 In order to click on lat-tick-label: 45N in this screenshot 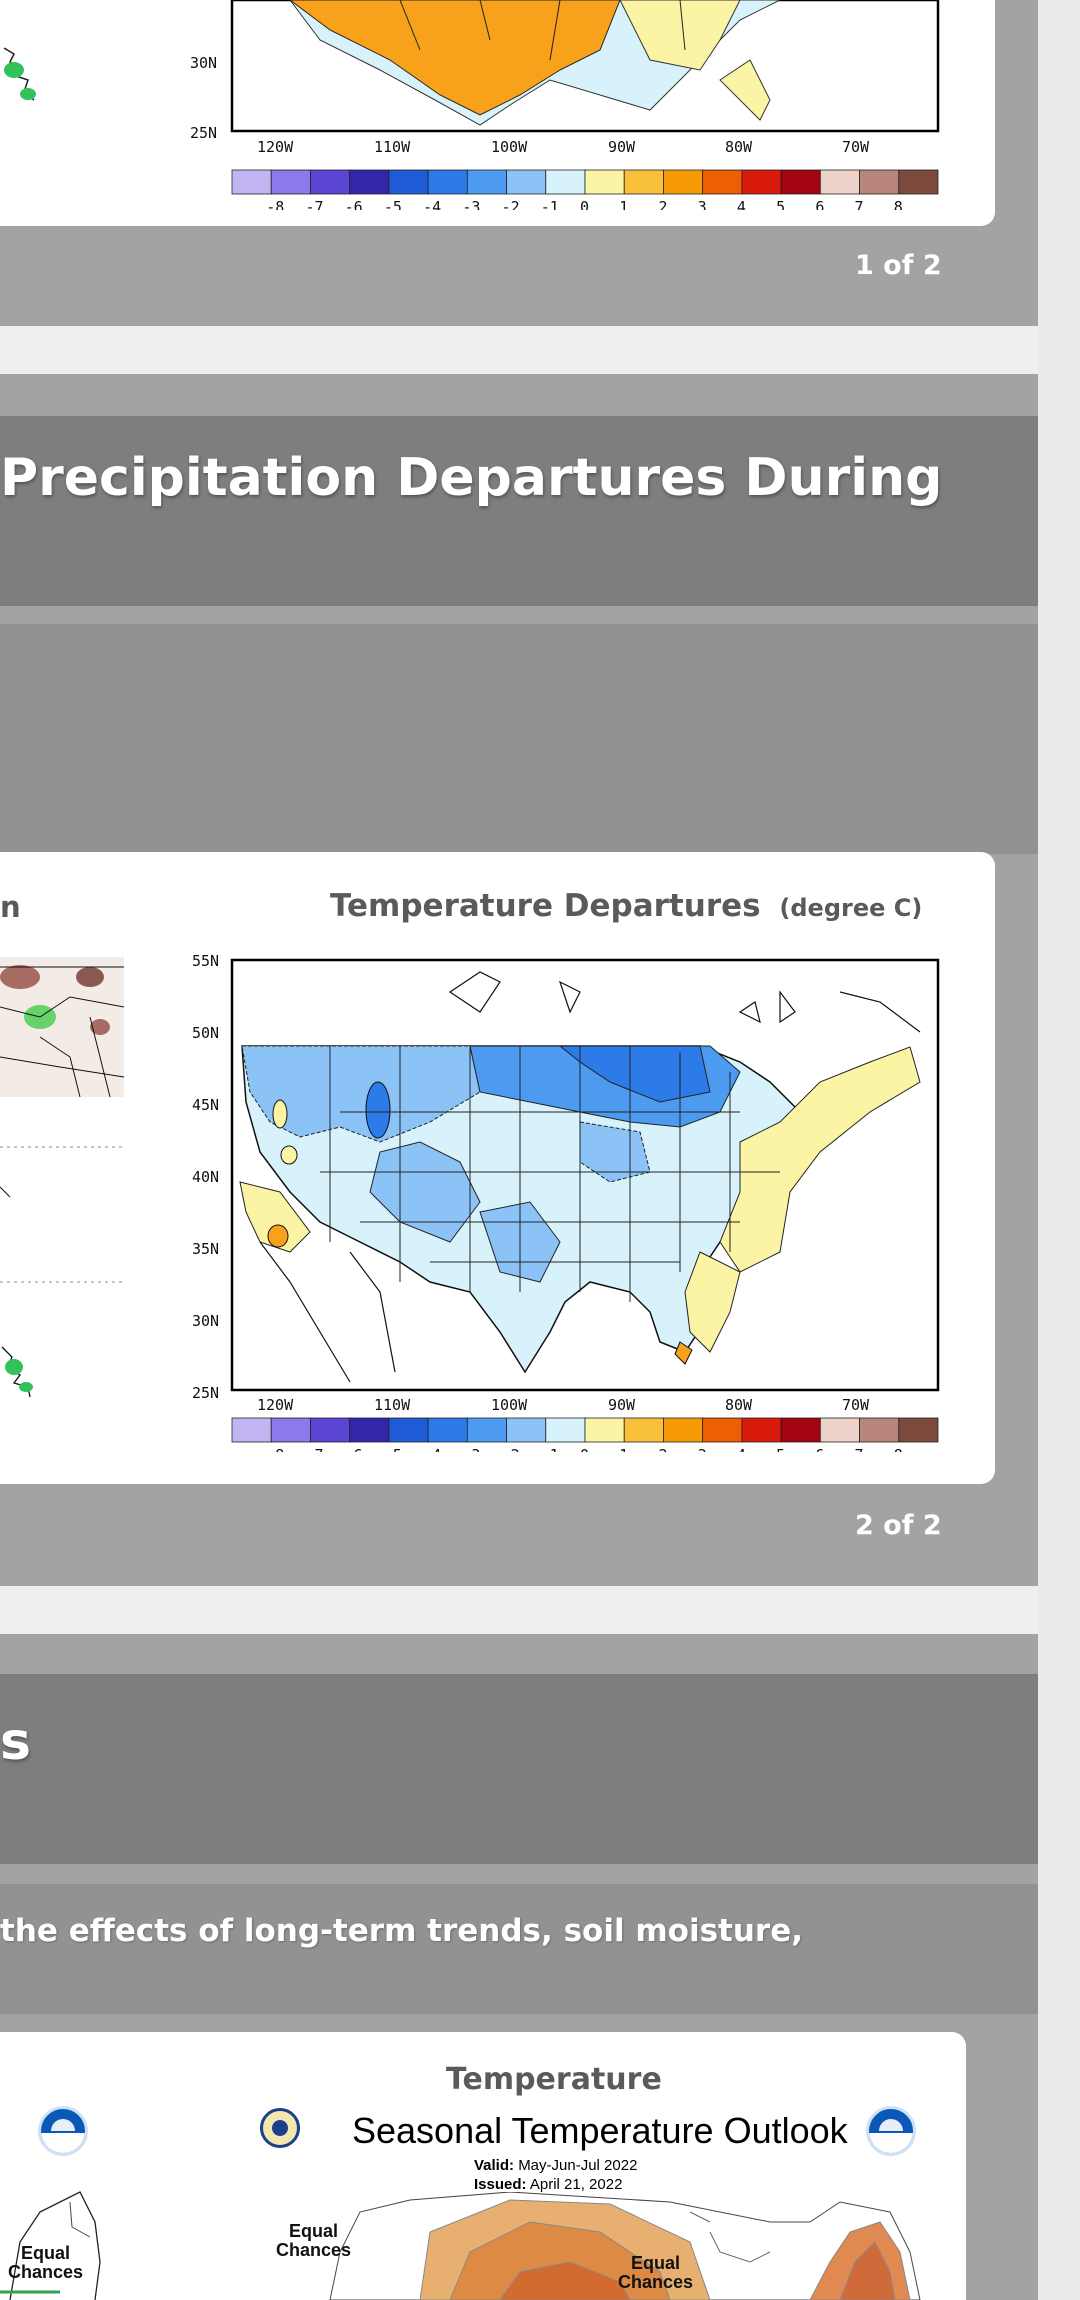, I will do `click(205, 1105)`.